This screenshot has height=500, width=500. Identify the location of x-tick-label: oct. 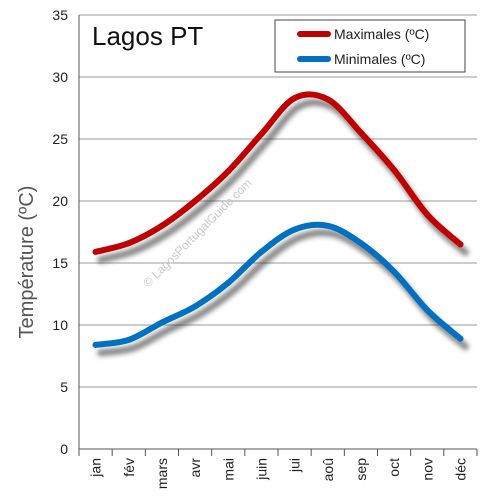
(394, 467).